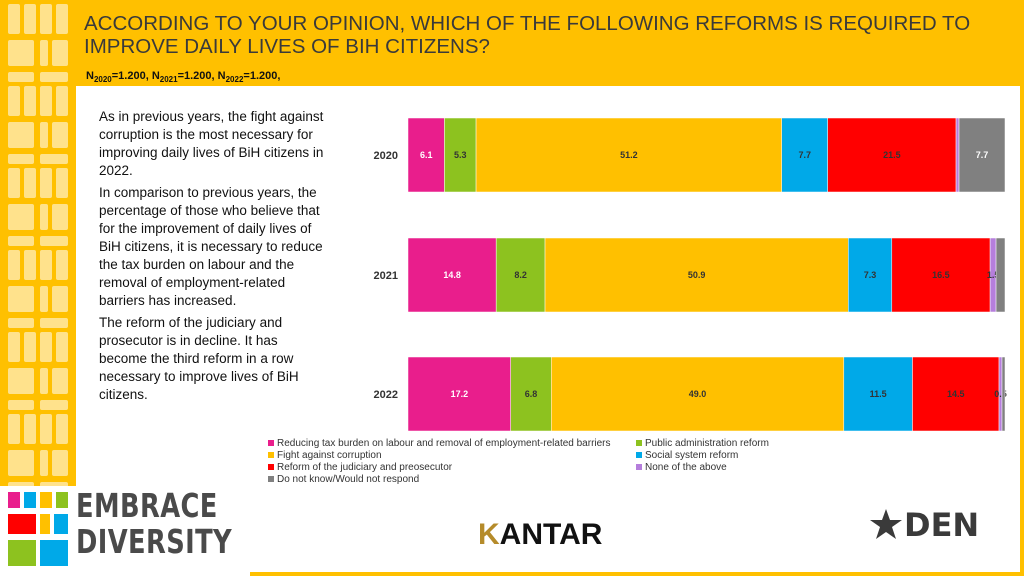  What do you see at coordinates (102, 80) in the screenshot?
I see `n2020-sub: 2020` at bounding box center [102, 80].